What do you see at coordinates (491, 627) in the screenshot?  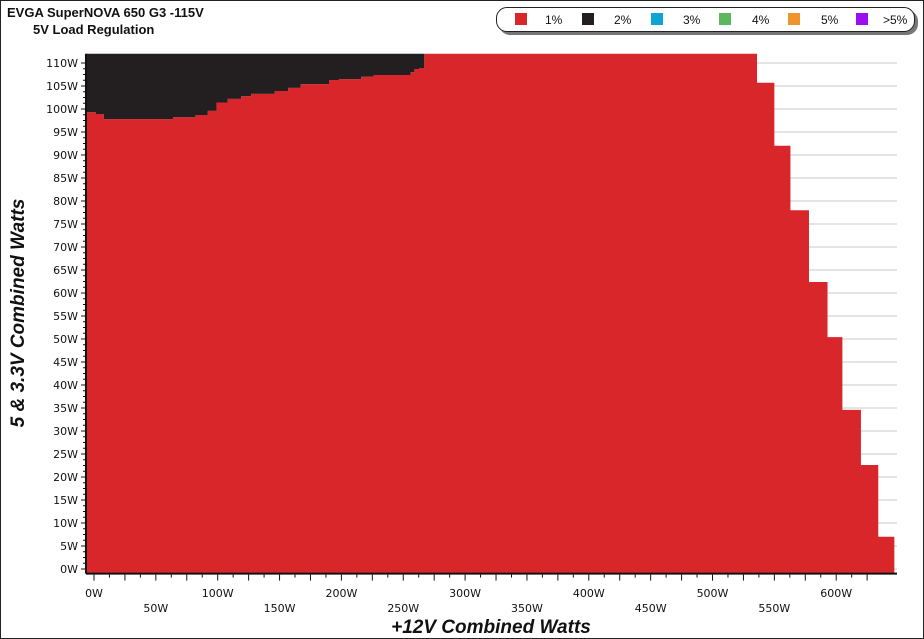 I see `x-axis-title: +12V Combined Watts` at bounding box center [491, 627].